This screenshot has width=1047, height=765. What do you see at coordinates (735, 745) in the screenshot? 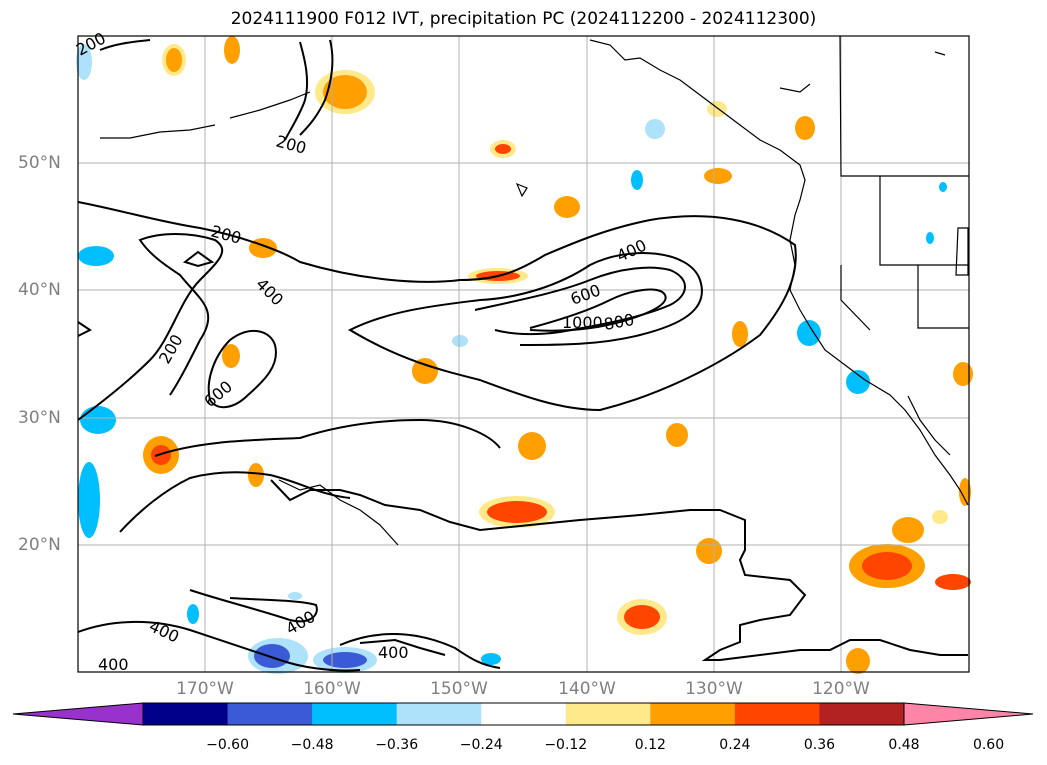
I see `colorbar-tick-label: 0.24` at bounding box center [735, 745].